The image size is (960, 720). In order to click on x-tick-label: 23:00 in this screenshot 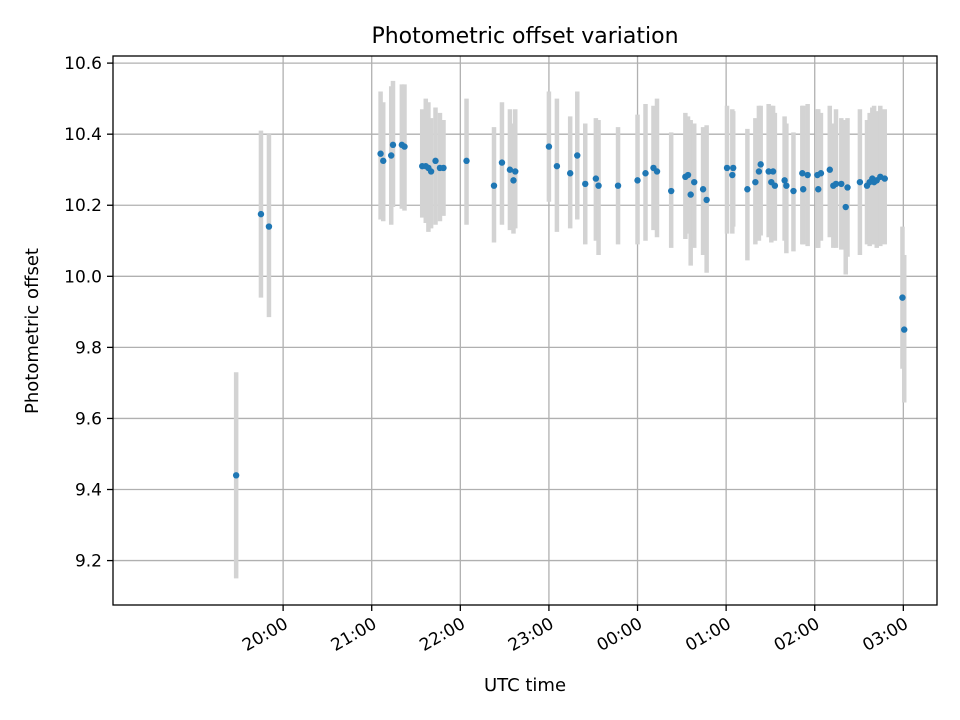, I will do `click(531, 635)`.